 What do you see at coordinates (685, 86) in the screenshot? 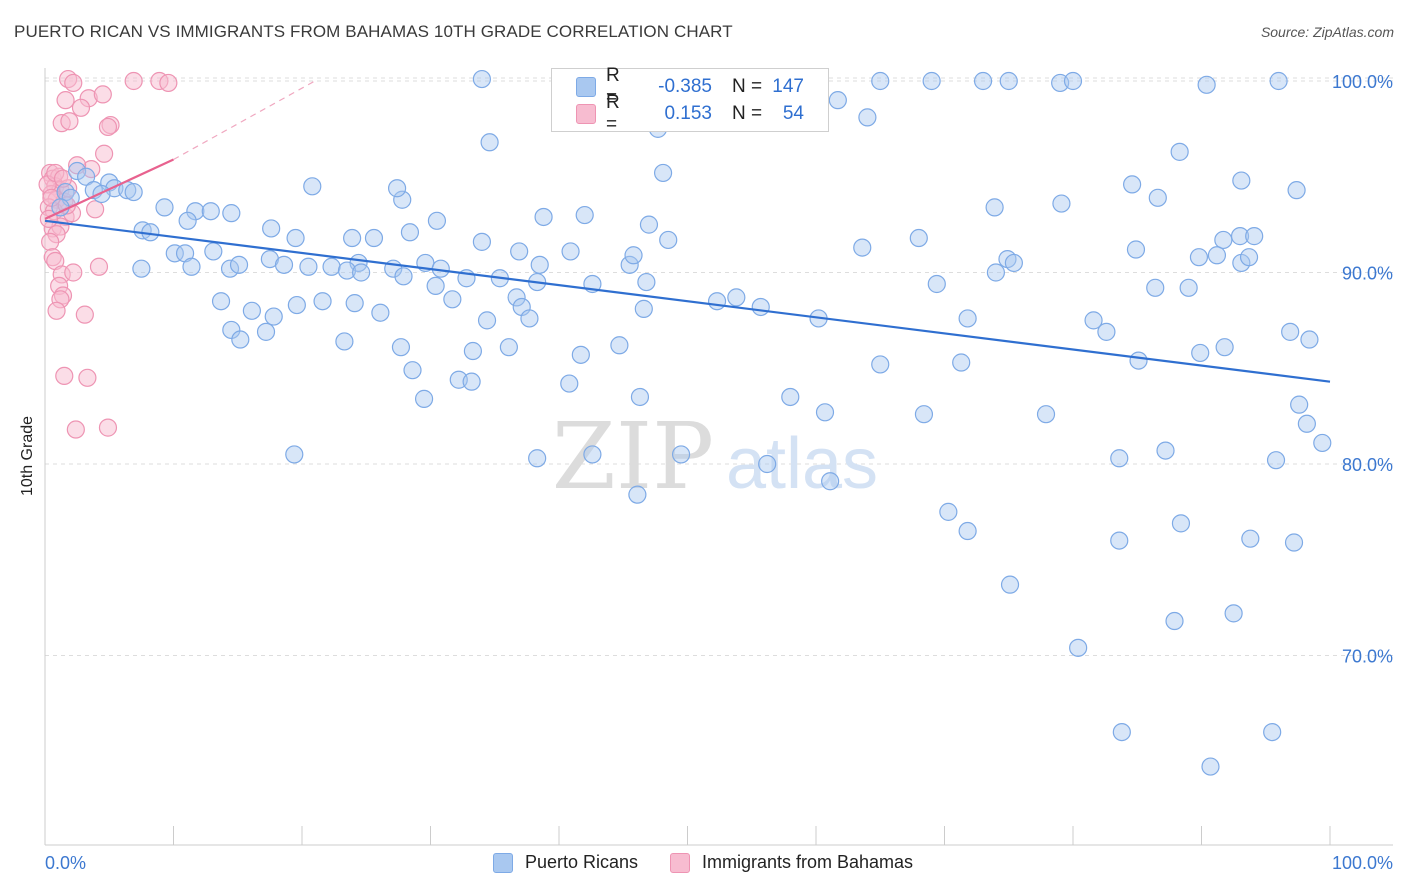
I see `legend-r-value: -0.385` at bounding box center [685, 86].